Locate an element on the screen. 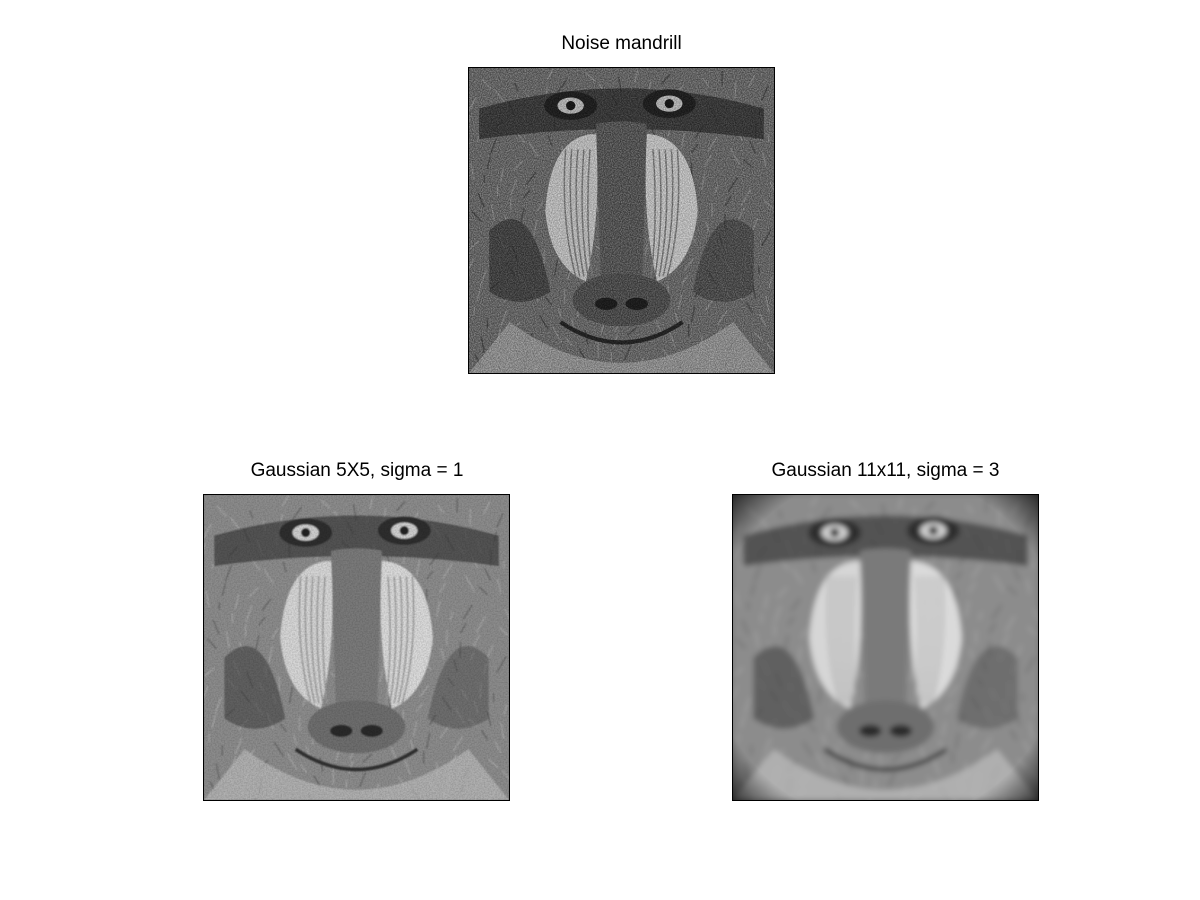  panel-title: Gaussian 11x11, sigma = 3 is located at coordinates (885, 470).